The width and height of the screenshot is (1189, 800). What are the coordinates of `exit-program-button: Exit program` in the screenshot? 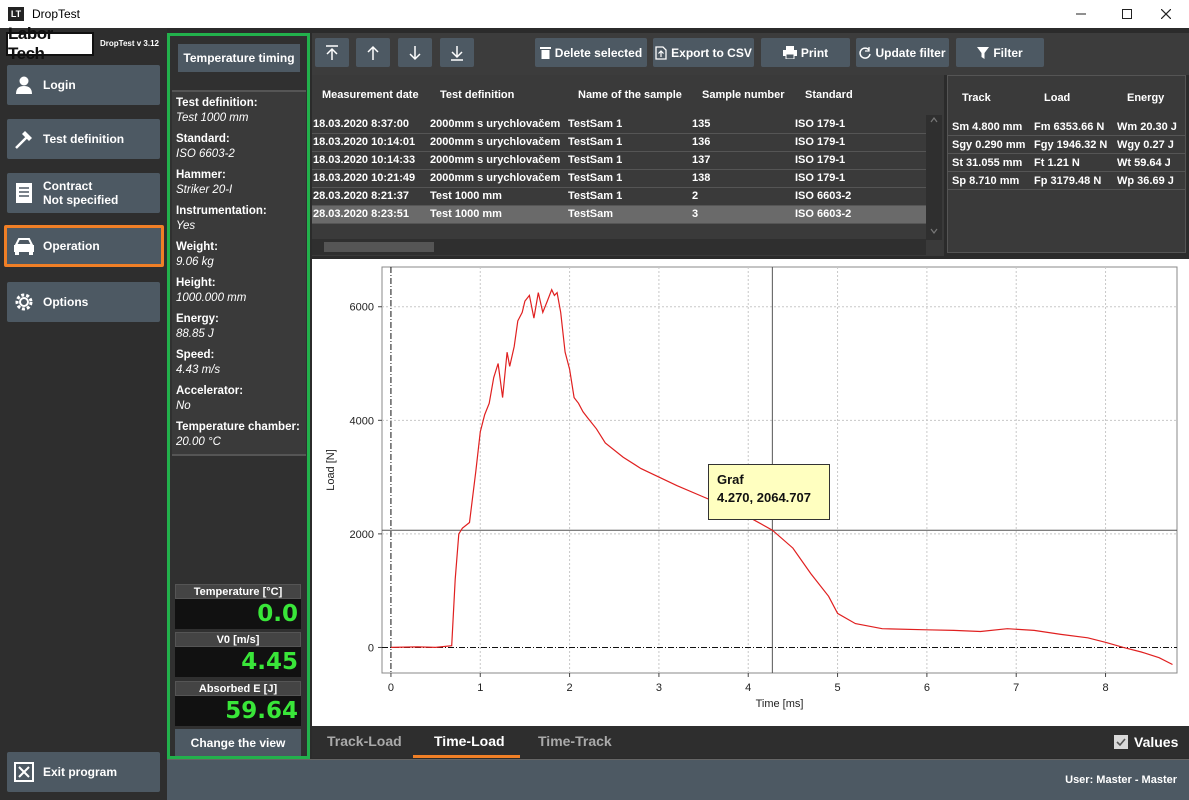 It's located at (83, 772).